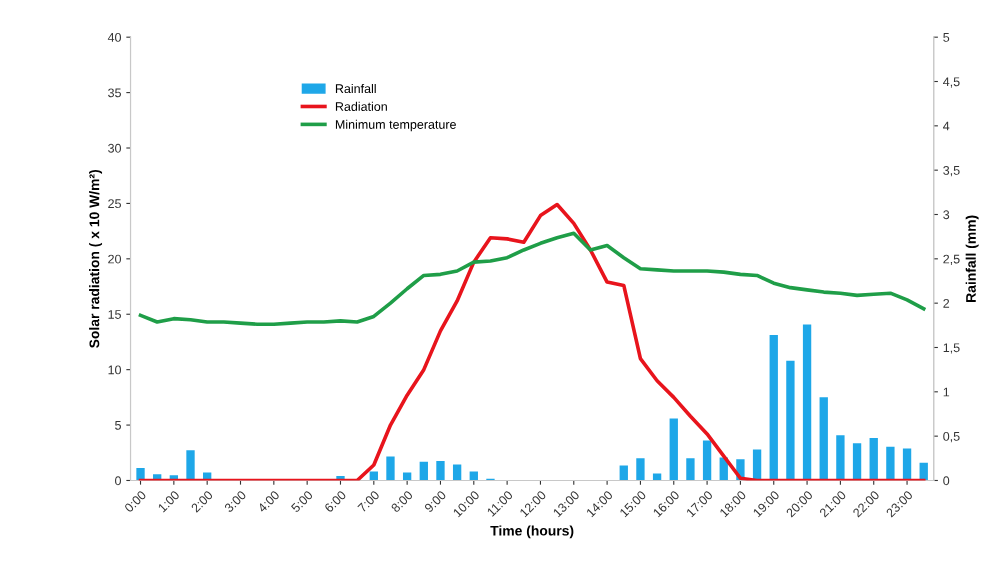 This screenshot has width=1004, height=572. I want to click on legend-label: Minimum temperature, so click(395, 125).